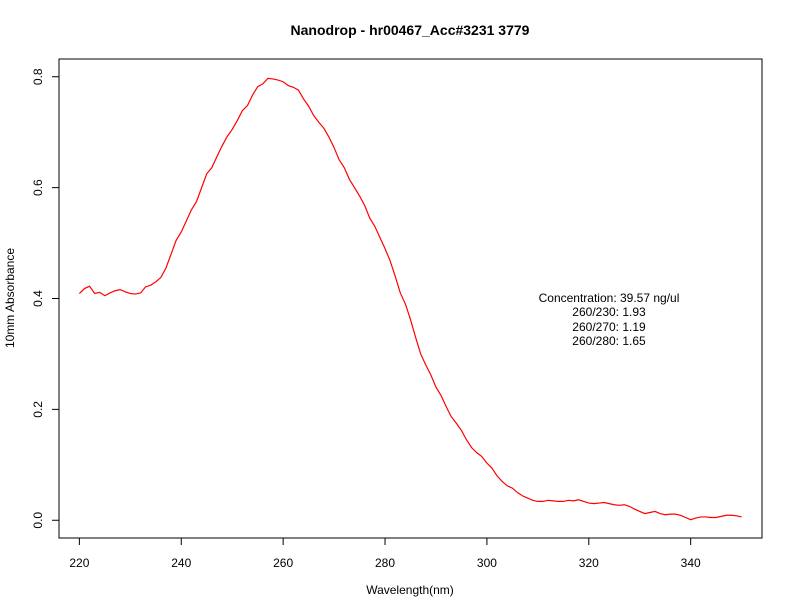  I want to click on chart-title: Nanodrop - hr00467_Acc#3231 3779, so click(410, 30).